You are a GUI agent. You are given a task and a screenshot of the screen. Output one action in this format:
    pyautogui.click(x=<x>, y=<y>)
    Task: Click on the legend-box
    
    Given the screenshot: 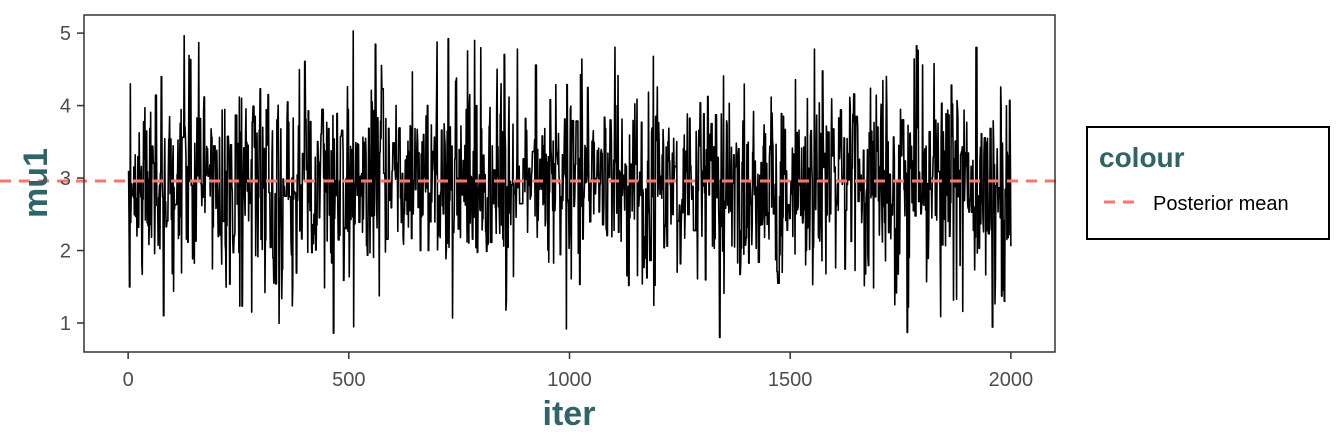 What is the action you would take?
    pyautogui.click(x=1208, y=183)
    